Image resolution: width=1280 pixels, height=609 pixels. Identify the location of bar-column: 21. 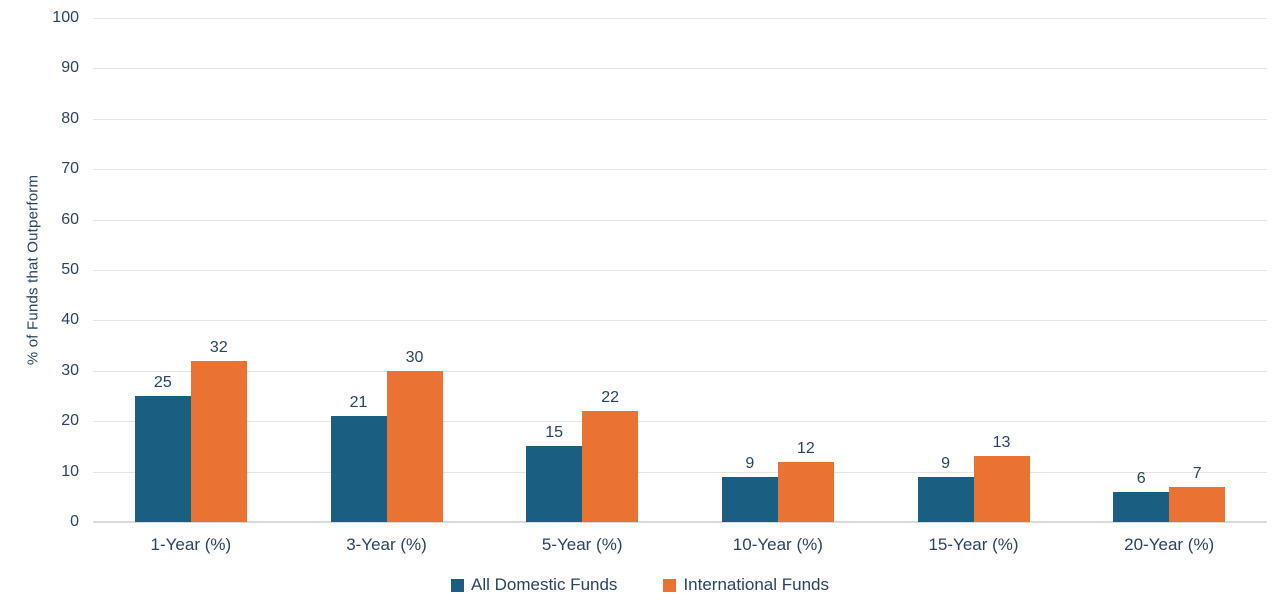
(358, 458).